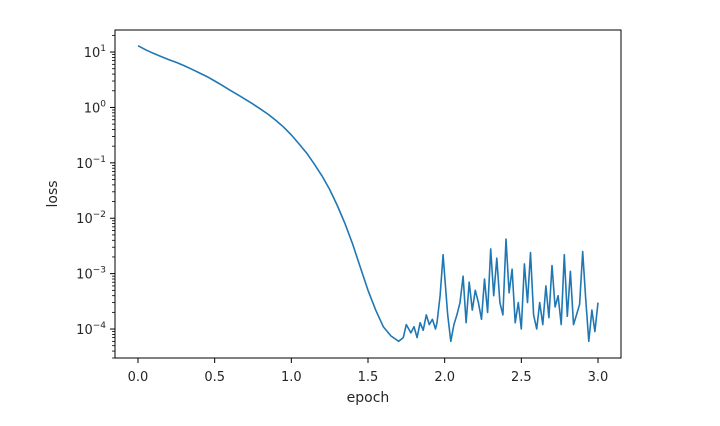  What do you see at coordinates (291, 377) in the screenshot?
I see `x-tick-label: 1.0` at bounding box center [291, 377].